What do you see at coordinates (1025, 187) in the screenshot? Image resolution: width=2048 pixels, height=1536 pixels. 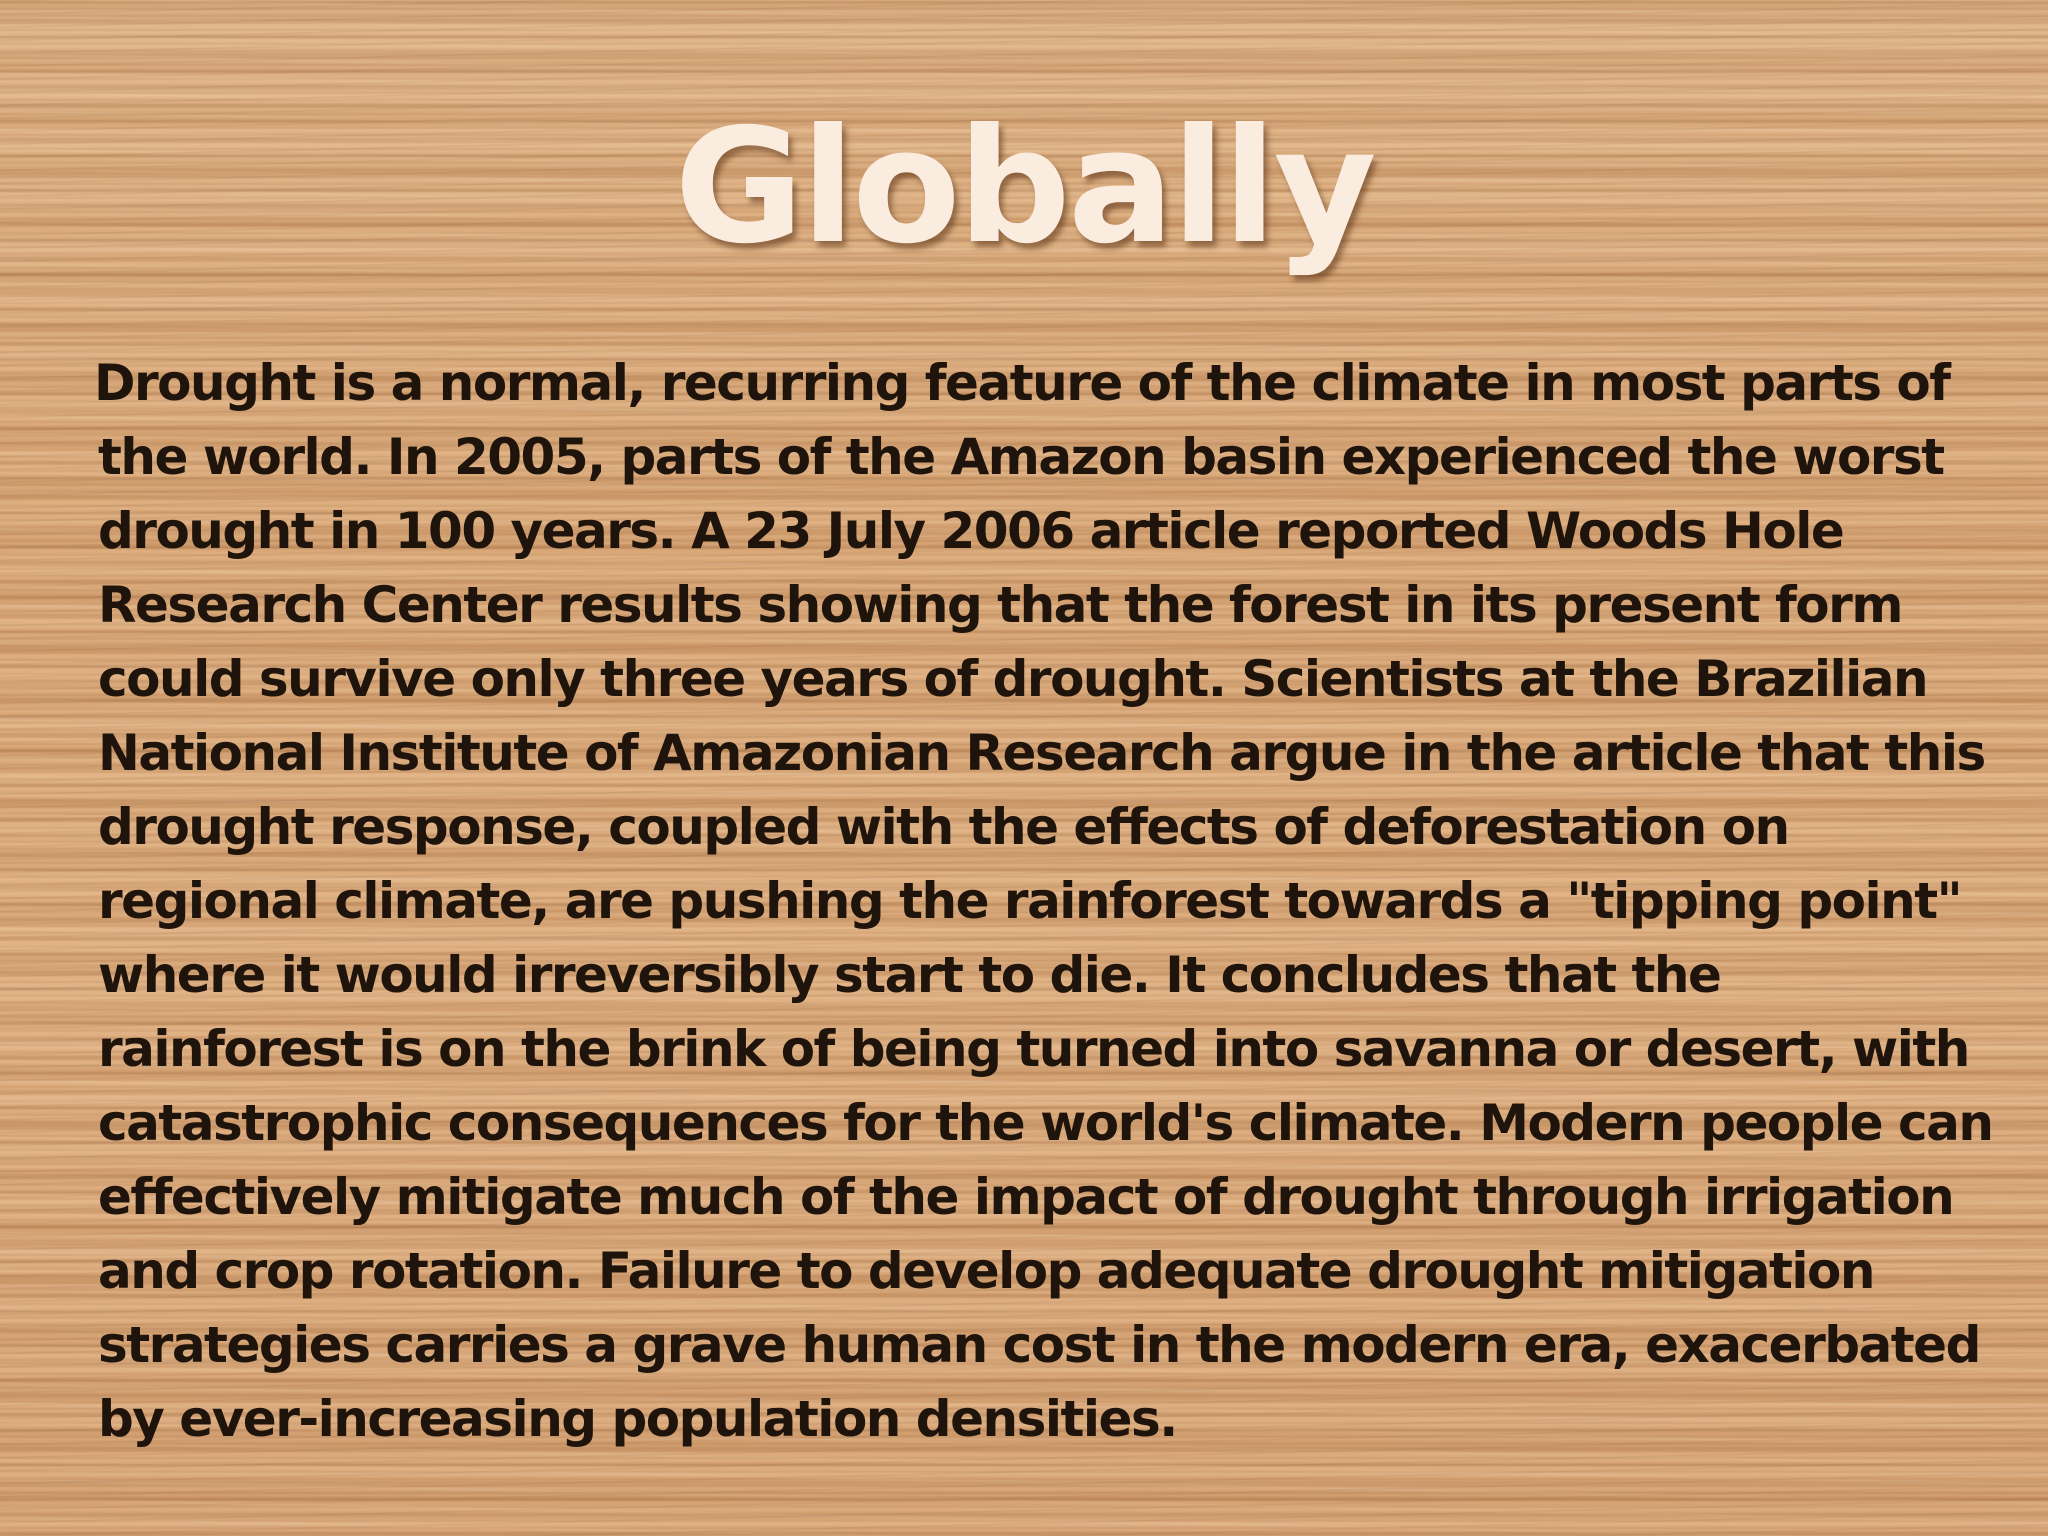 I see `slide-title: Globally` at bounding box center [1025, 187].